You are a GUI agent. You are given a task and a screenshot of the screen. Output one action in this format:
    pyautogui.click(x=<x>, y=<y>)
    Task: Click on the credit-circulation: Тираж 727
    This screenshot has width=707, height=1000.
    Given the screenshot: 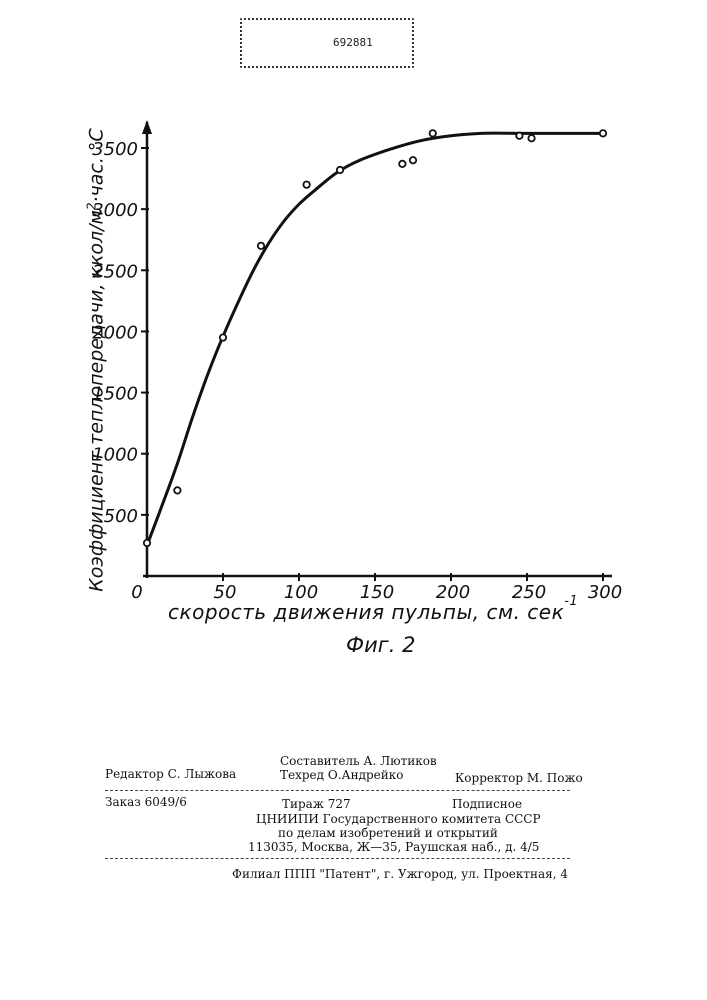 What is the action you would take?
    pyautogui.click(x=316, y=804)
    